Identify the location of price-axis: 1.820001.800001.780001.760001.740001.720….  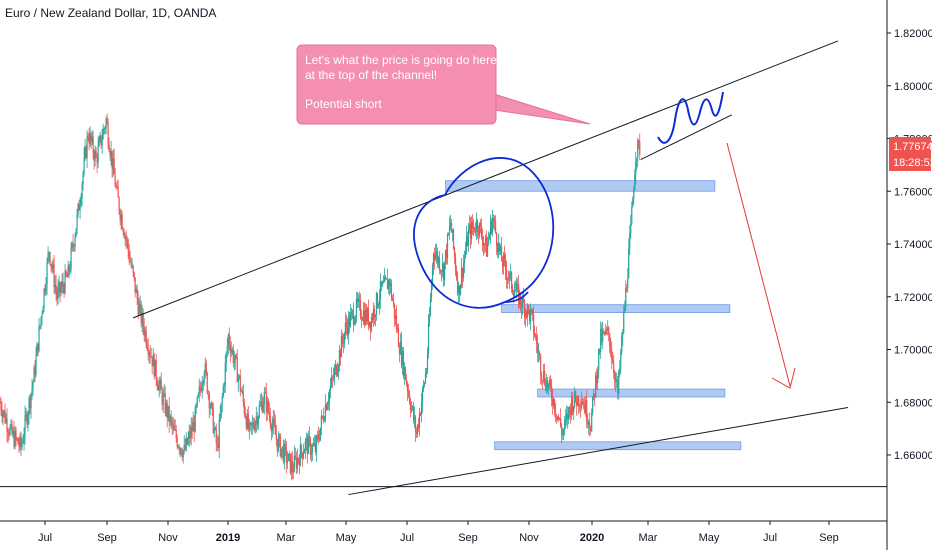
(909, 245).